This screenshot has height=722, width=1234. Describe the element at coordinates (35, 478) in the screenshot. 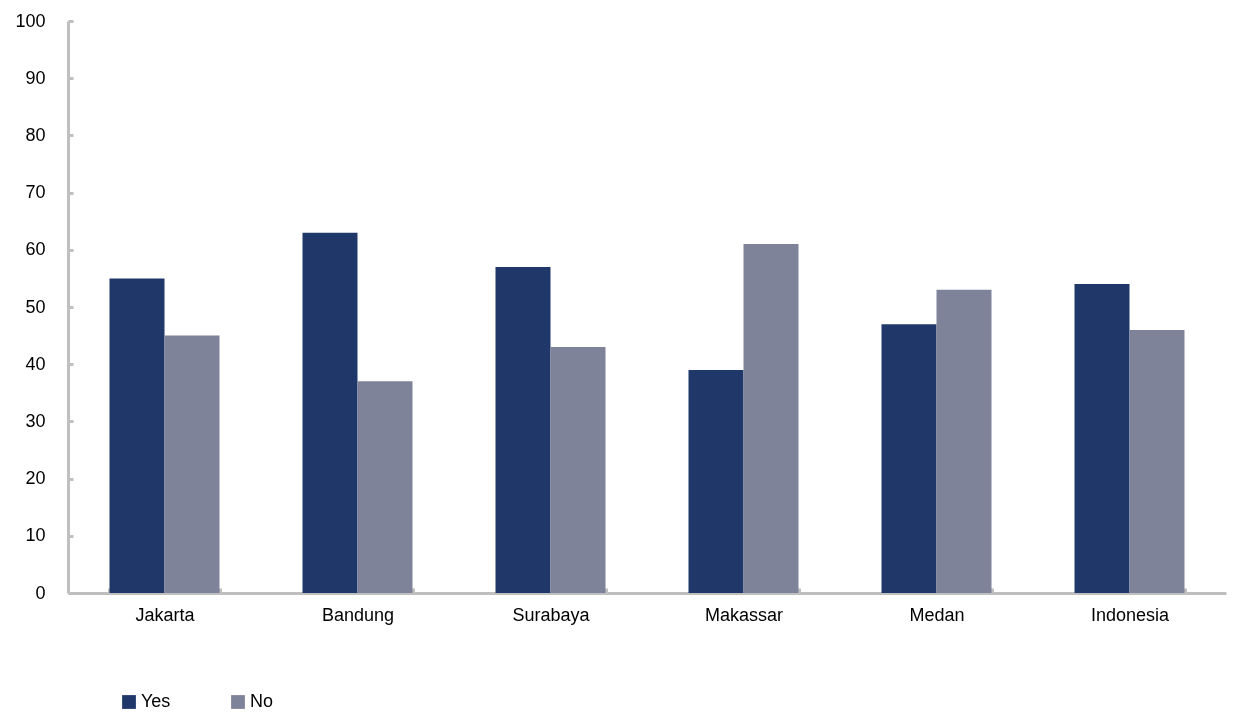

I see `y-tick-label: 20` at that location.